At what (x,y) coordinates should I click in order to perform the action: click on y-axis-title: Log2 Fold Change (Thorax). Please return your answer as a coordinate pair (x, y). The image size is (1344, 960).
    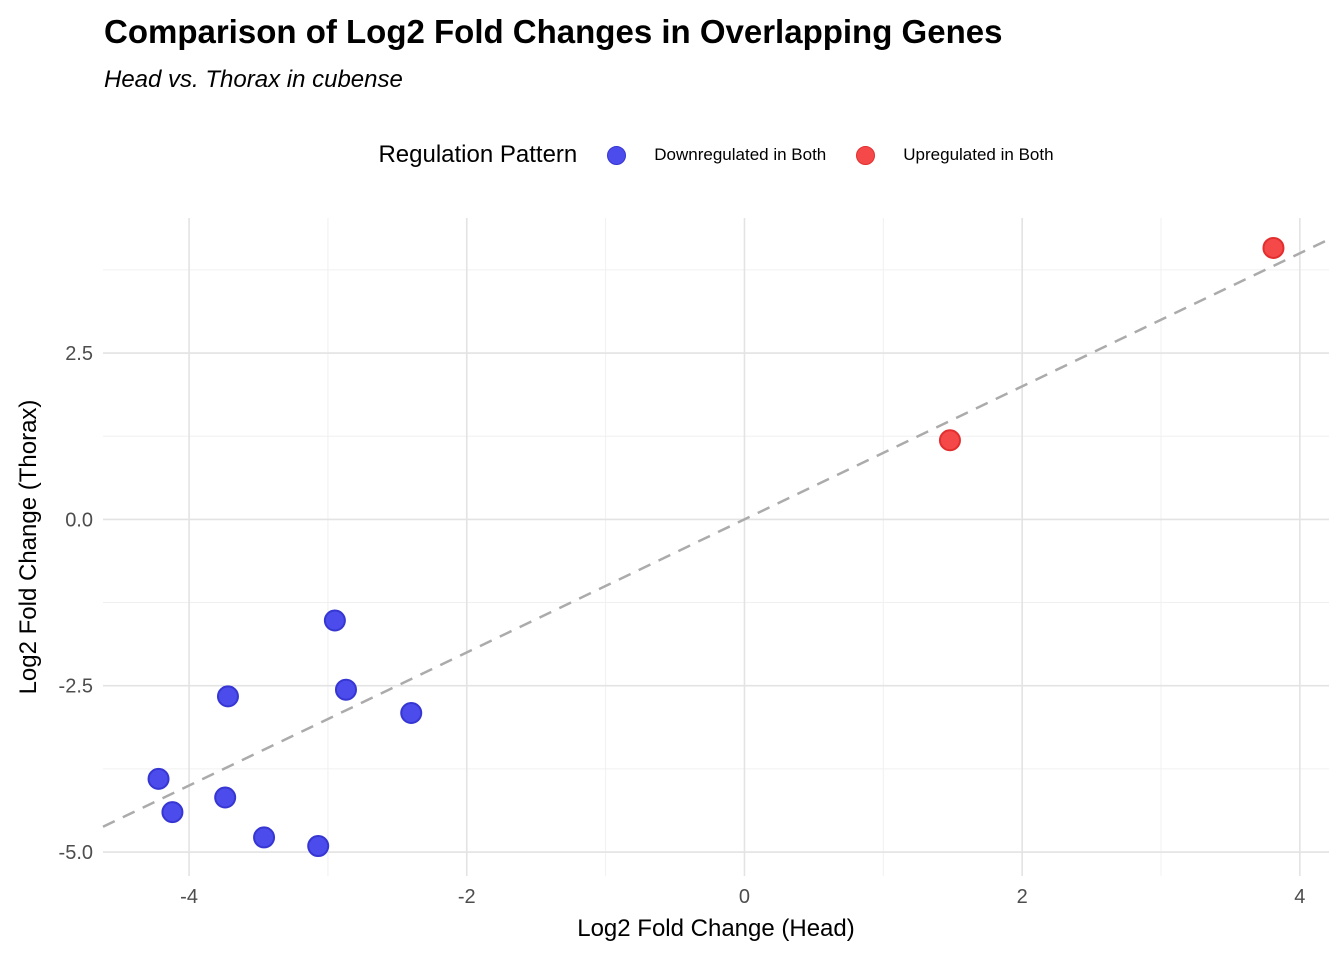
    Looking at the image, I should click on (28, 547).